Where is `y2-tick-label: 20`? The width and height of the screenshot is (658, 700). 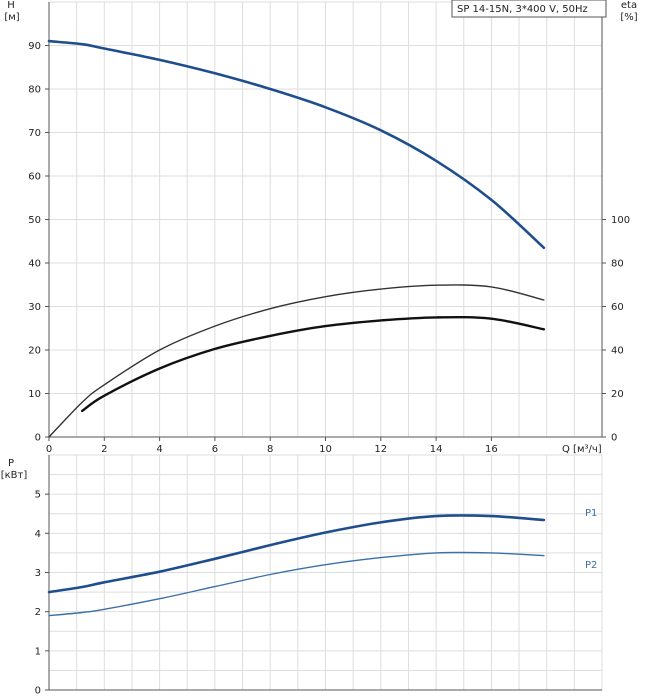
y2-tick-label: 20 is located at coordinates (617, 394).